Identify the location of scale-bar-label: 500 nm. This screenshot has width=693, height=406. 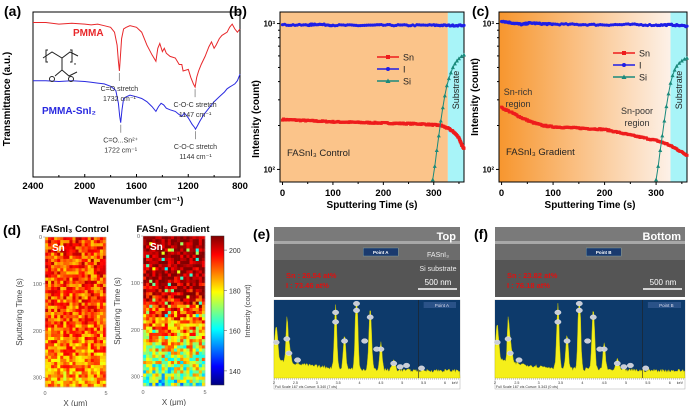
(663, 282).